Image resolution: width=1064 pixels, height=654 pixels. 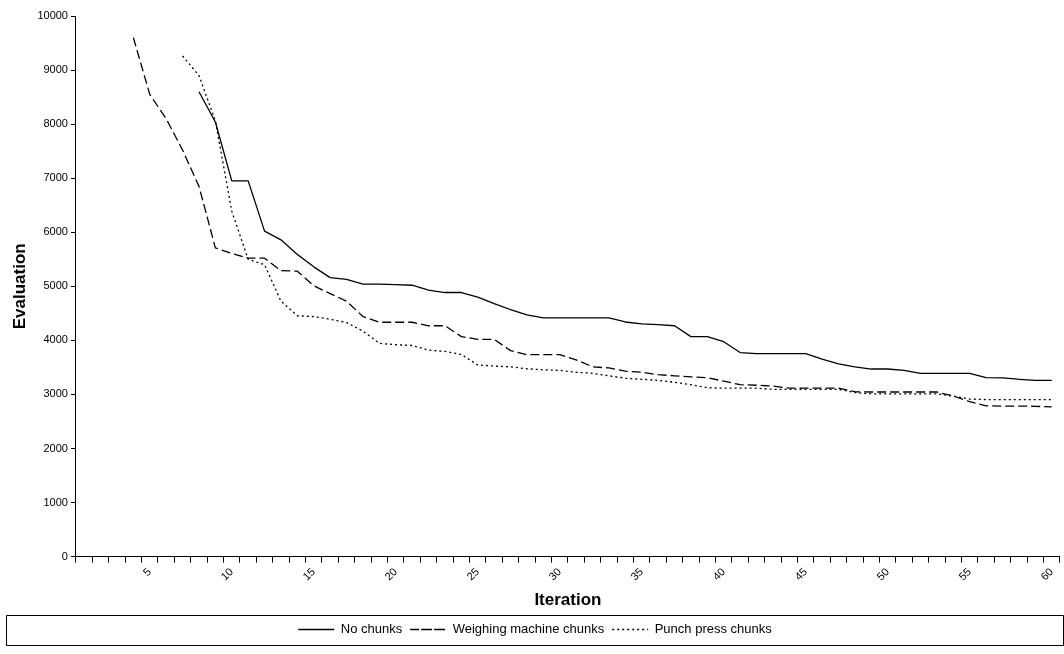 I want to click on y-tick-label: 6000, so click(x=55, y=231).